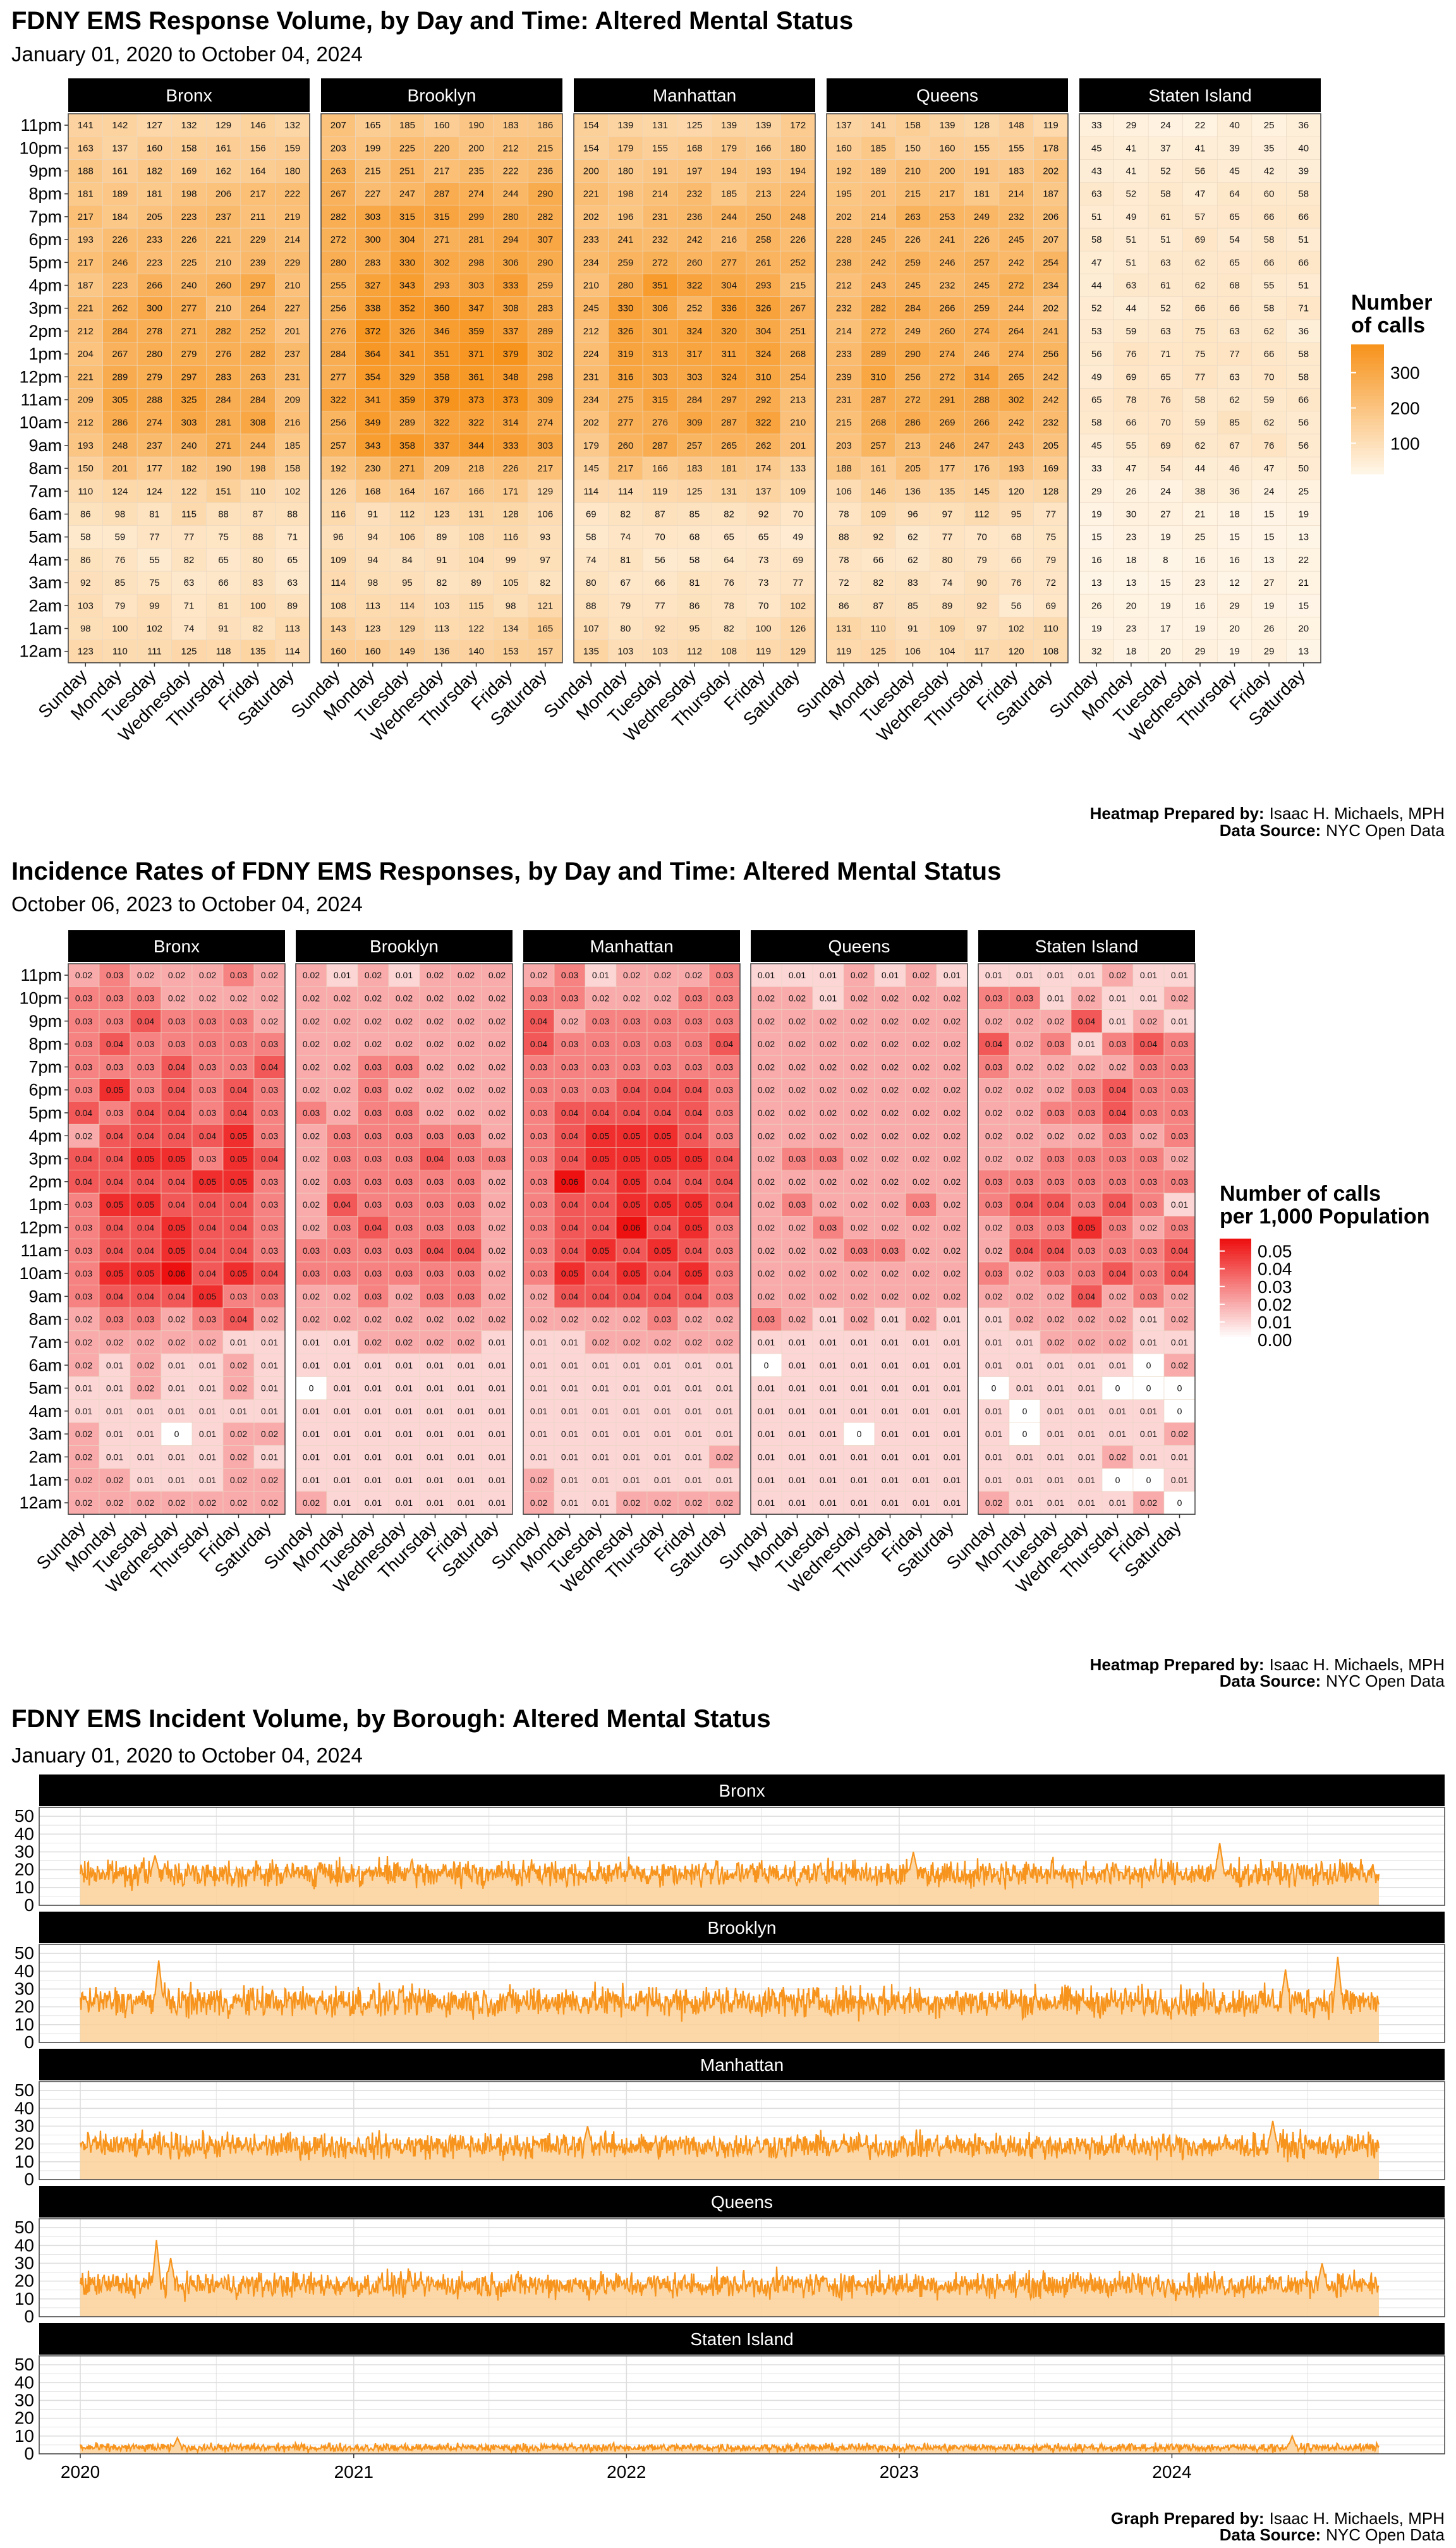 This screenshot has width=1456, height=2548. I want to click on cell-label: 303, so click(694, 377).